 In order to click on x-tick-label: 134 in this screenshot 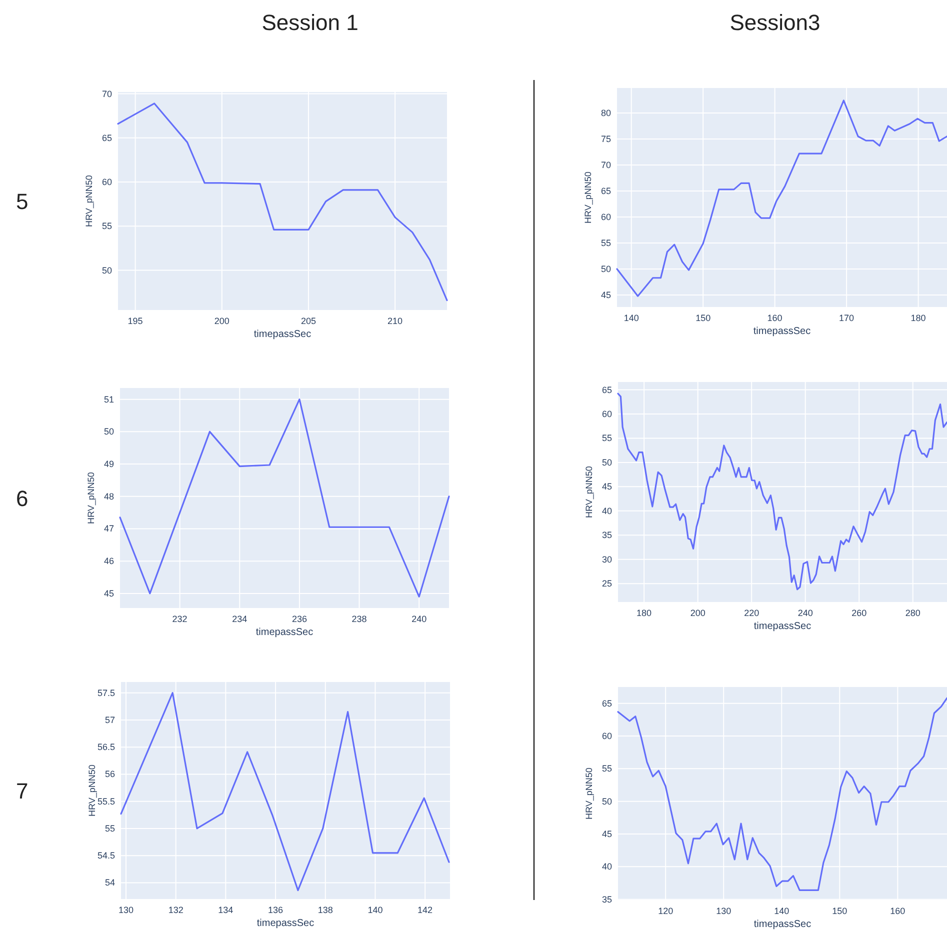, I will do `click(226, 910)`.